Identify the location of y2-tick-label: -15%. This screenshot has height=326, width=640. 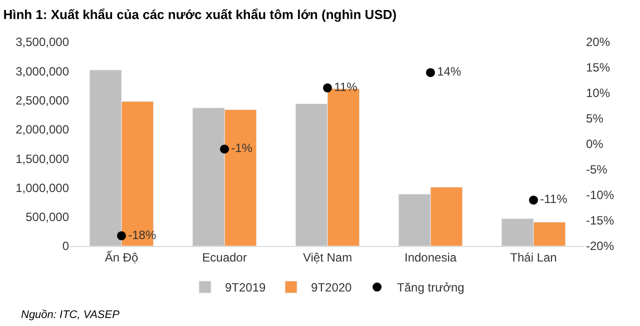
(600, 221).